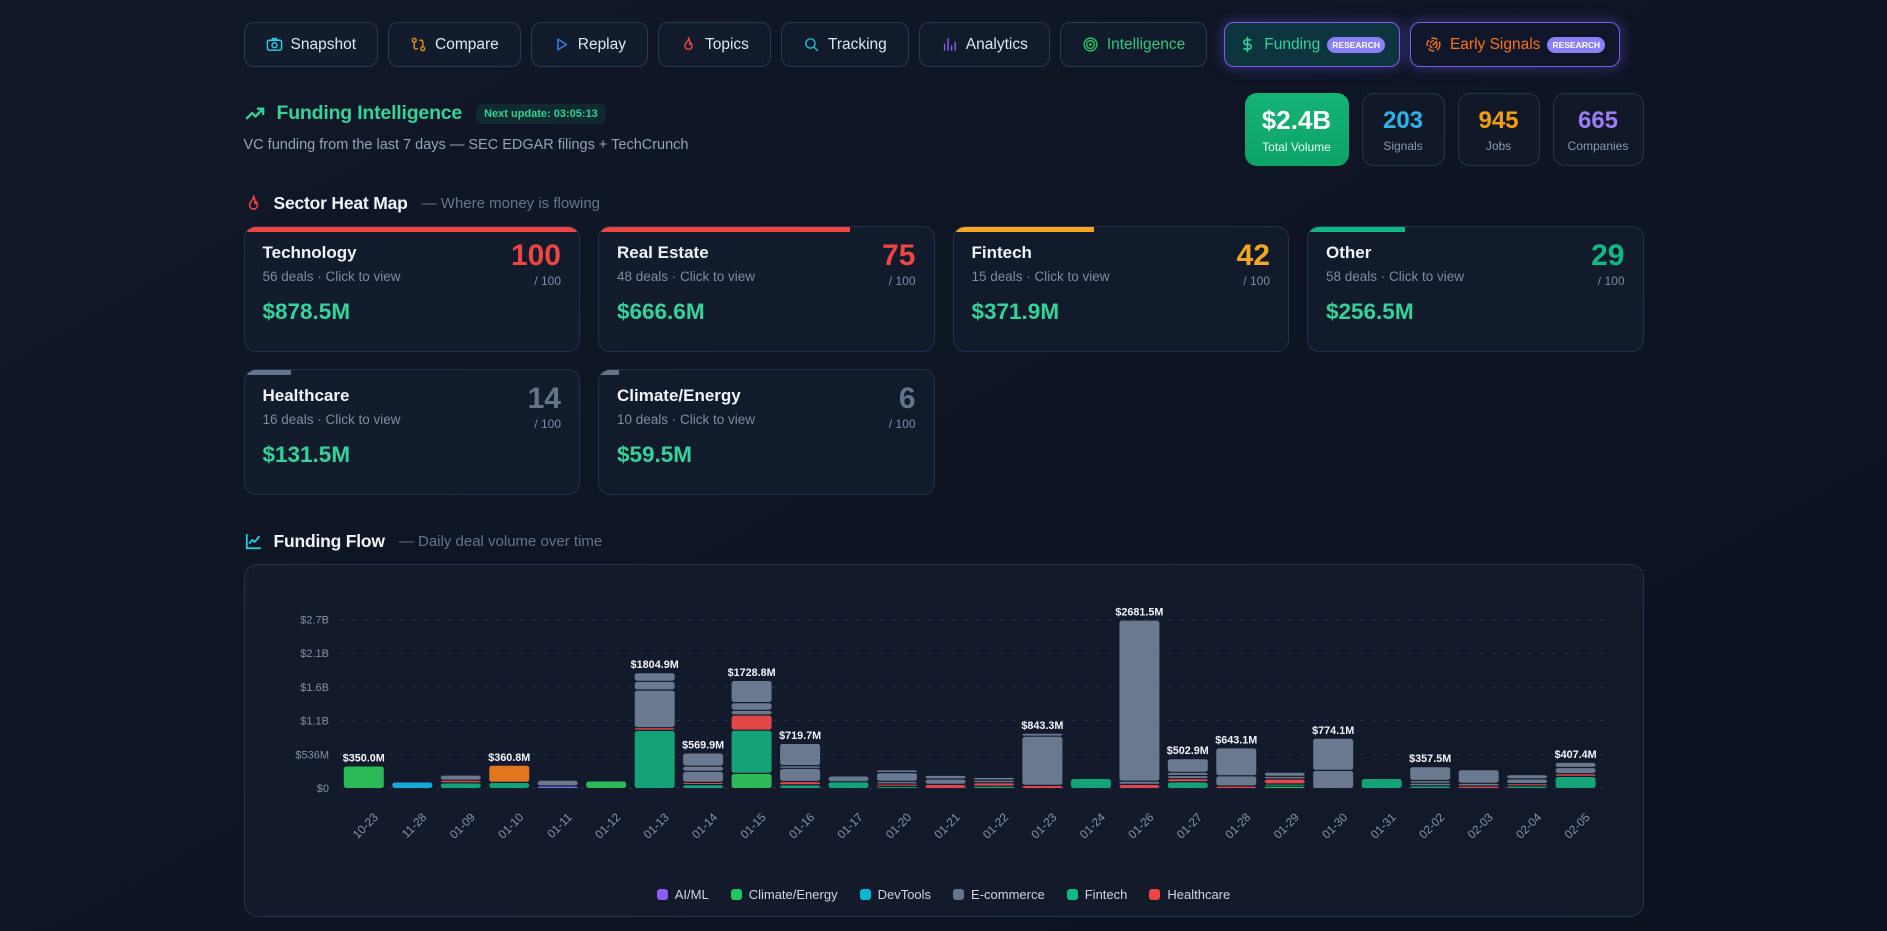  Describe the element at coordinates (753, 826) in the screenshot. I see `svg-text: 01-15` at that location.